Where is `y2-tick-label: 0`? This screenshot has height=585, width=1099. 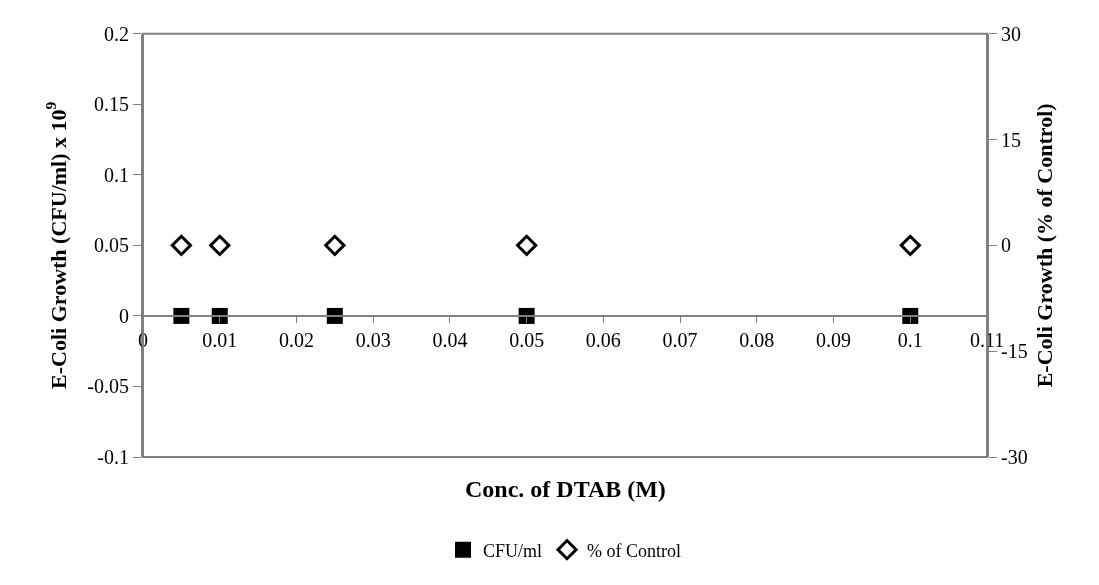
y2-tick-label: 0 is located at coordinates (1006, 245).